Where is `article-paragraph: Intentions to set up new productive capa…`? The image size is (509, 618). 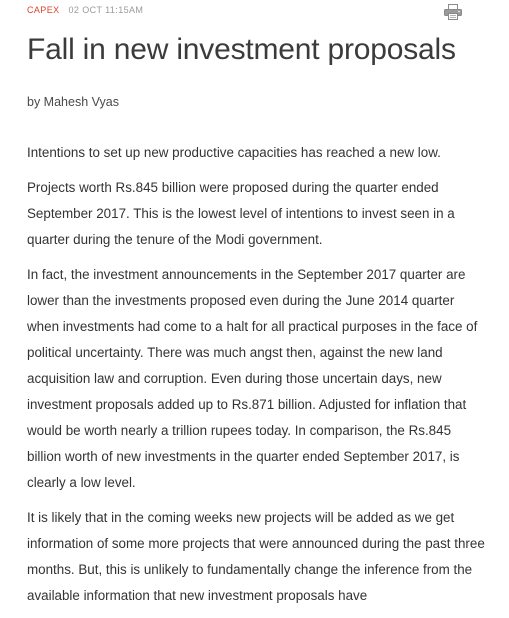
article-paragraph: Intentions to set up new productive capa… is located at coordinates (234, 152).